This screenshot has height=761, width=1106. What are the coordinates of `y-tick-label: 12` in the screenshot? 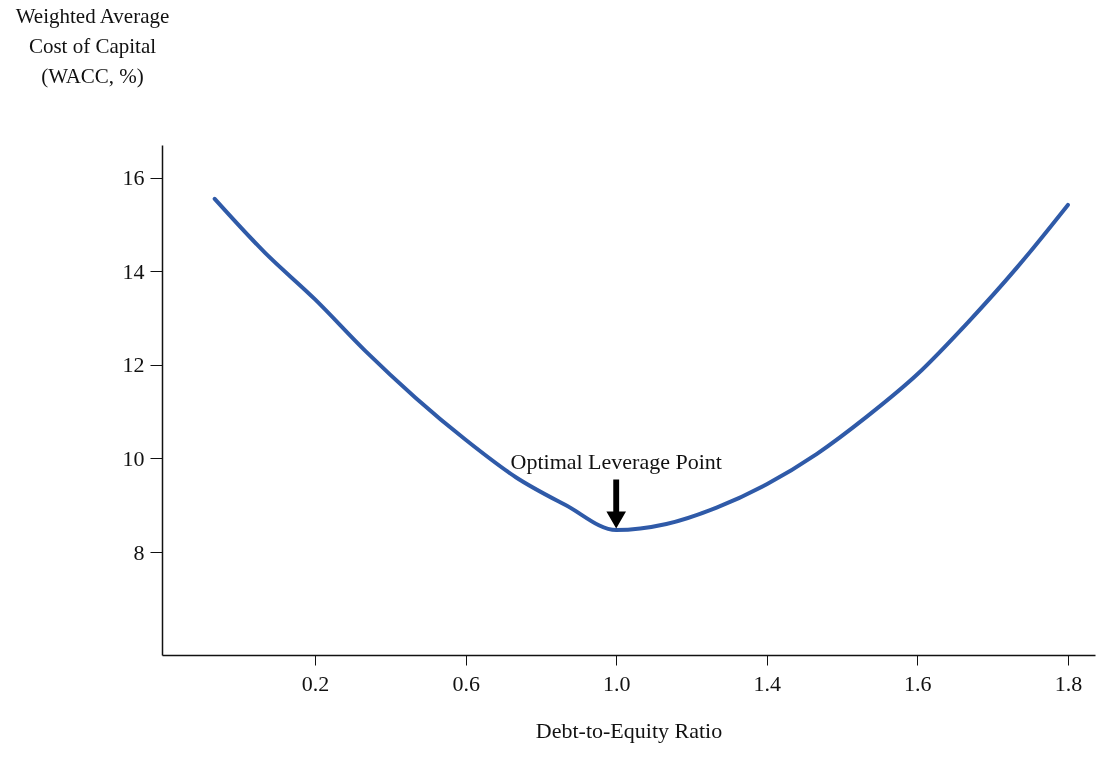 It's located at (133, 365).